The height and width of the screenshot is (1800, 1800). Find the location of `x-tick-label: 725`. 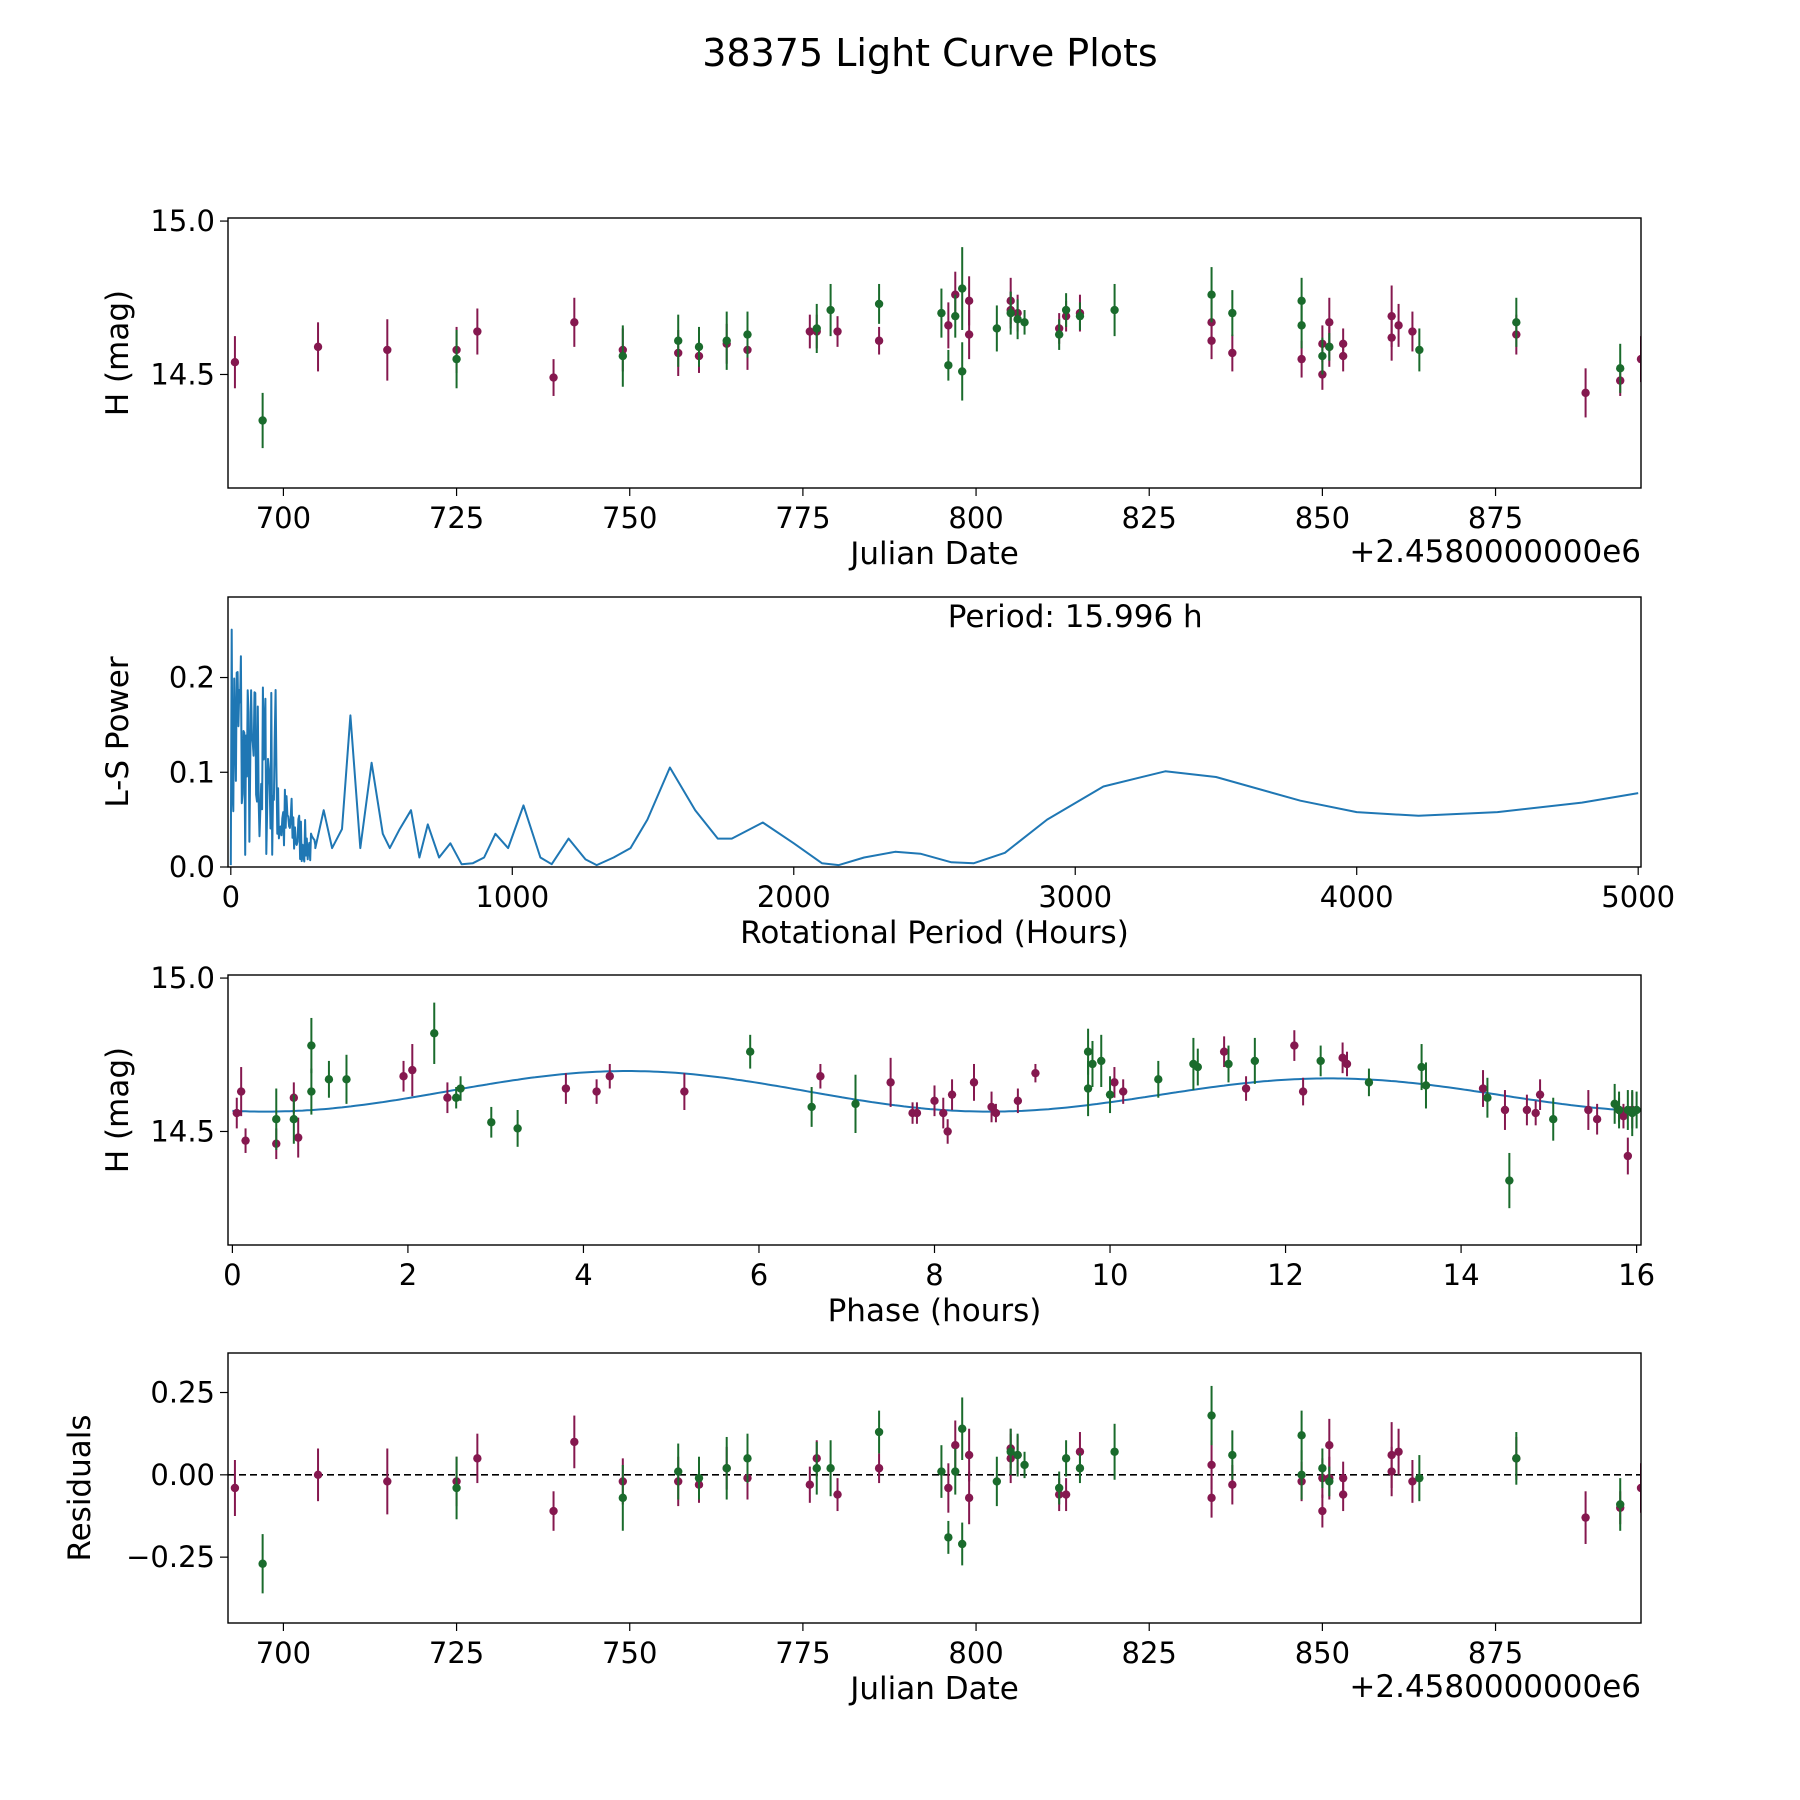

x-tick-label: 725 is located at coordinates (456, 1653).